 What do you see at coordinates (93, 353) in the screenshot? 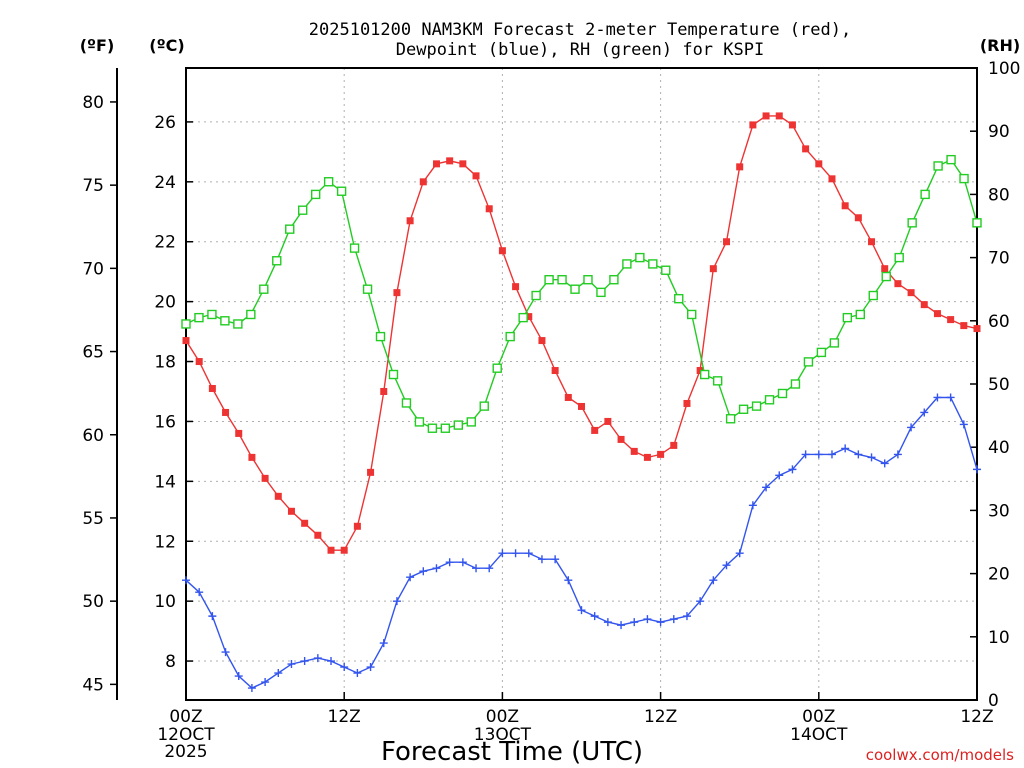
I see `fahrenheit-tick-label: 65` at bounding box center [93, 353].